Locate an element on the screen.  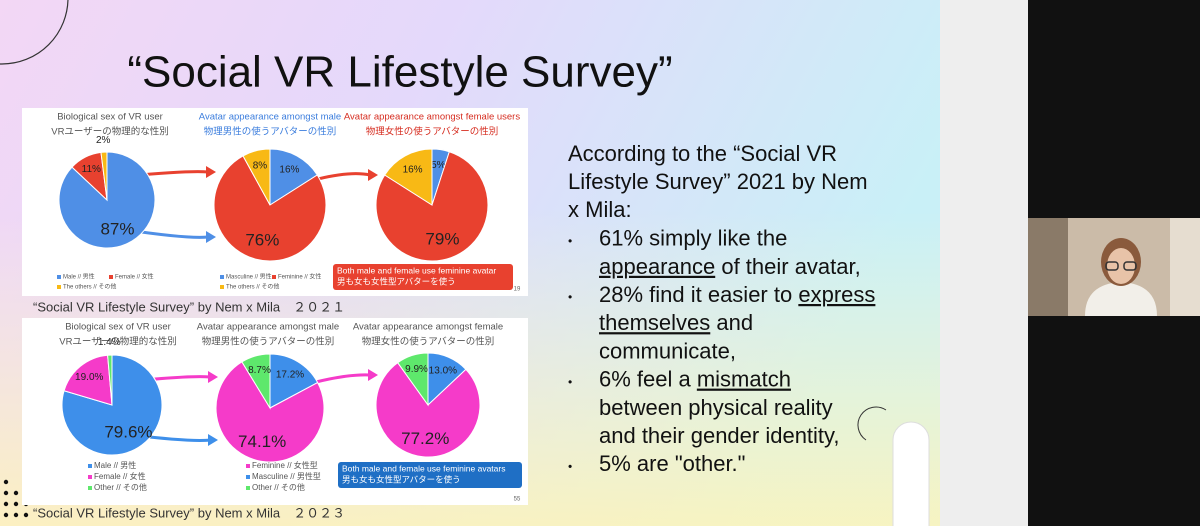
value-label: 76% is located at coordinates (262, 239).